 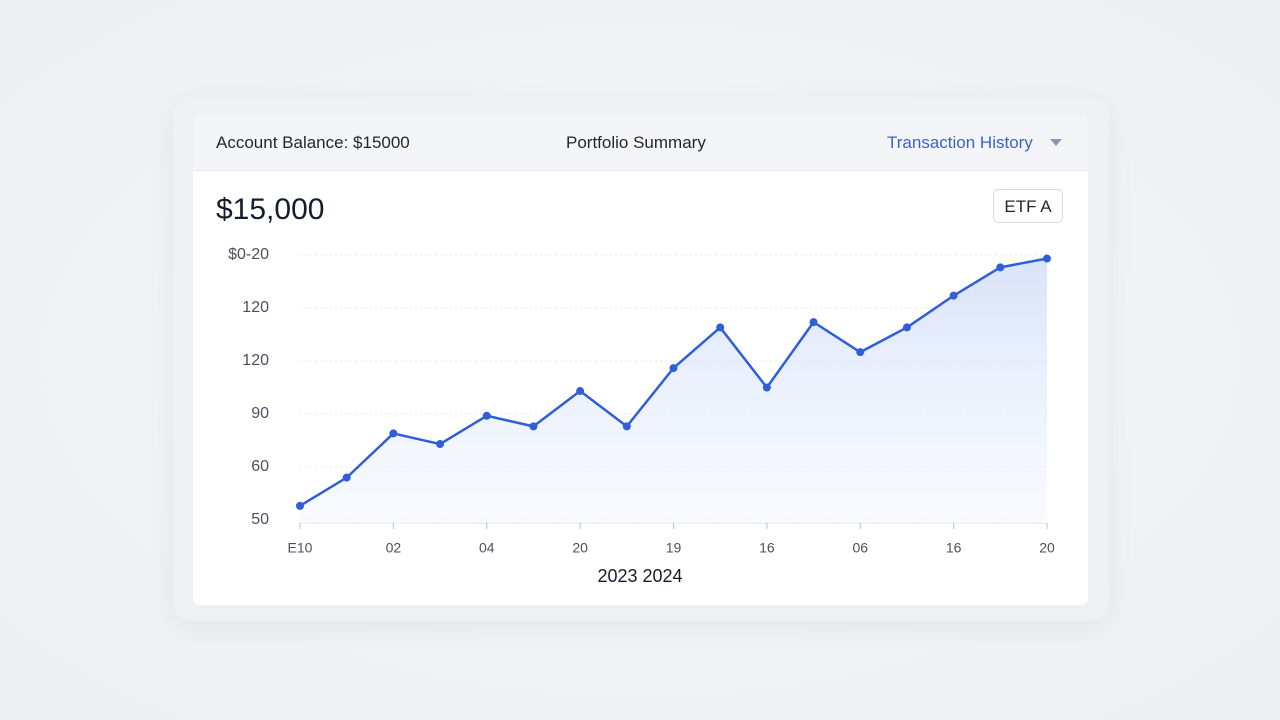 I want to click on y-tick-label: 90, so click(x=260, y=413).